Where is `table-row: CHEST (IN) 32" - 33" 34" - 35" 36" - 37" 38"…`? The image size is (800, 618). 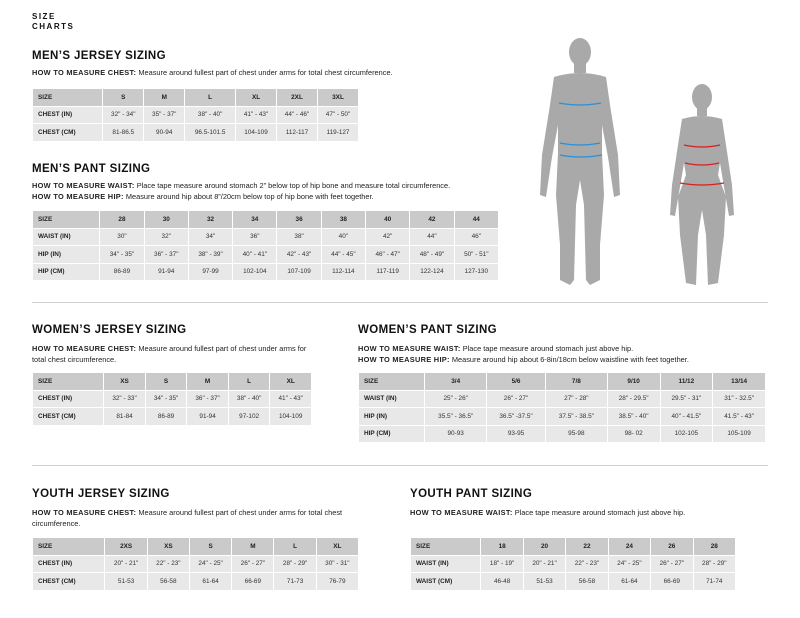 table-row: CHEST (IN) 32" - 33" 34" - 35" 36" - 37" 38"… is located at coordinates (171, 398).